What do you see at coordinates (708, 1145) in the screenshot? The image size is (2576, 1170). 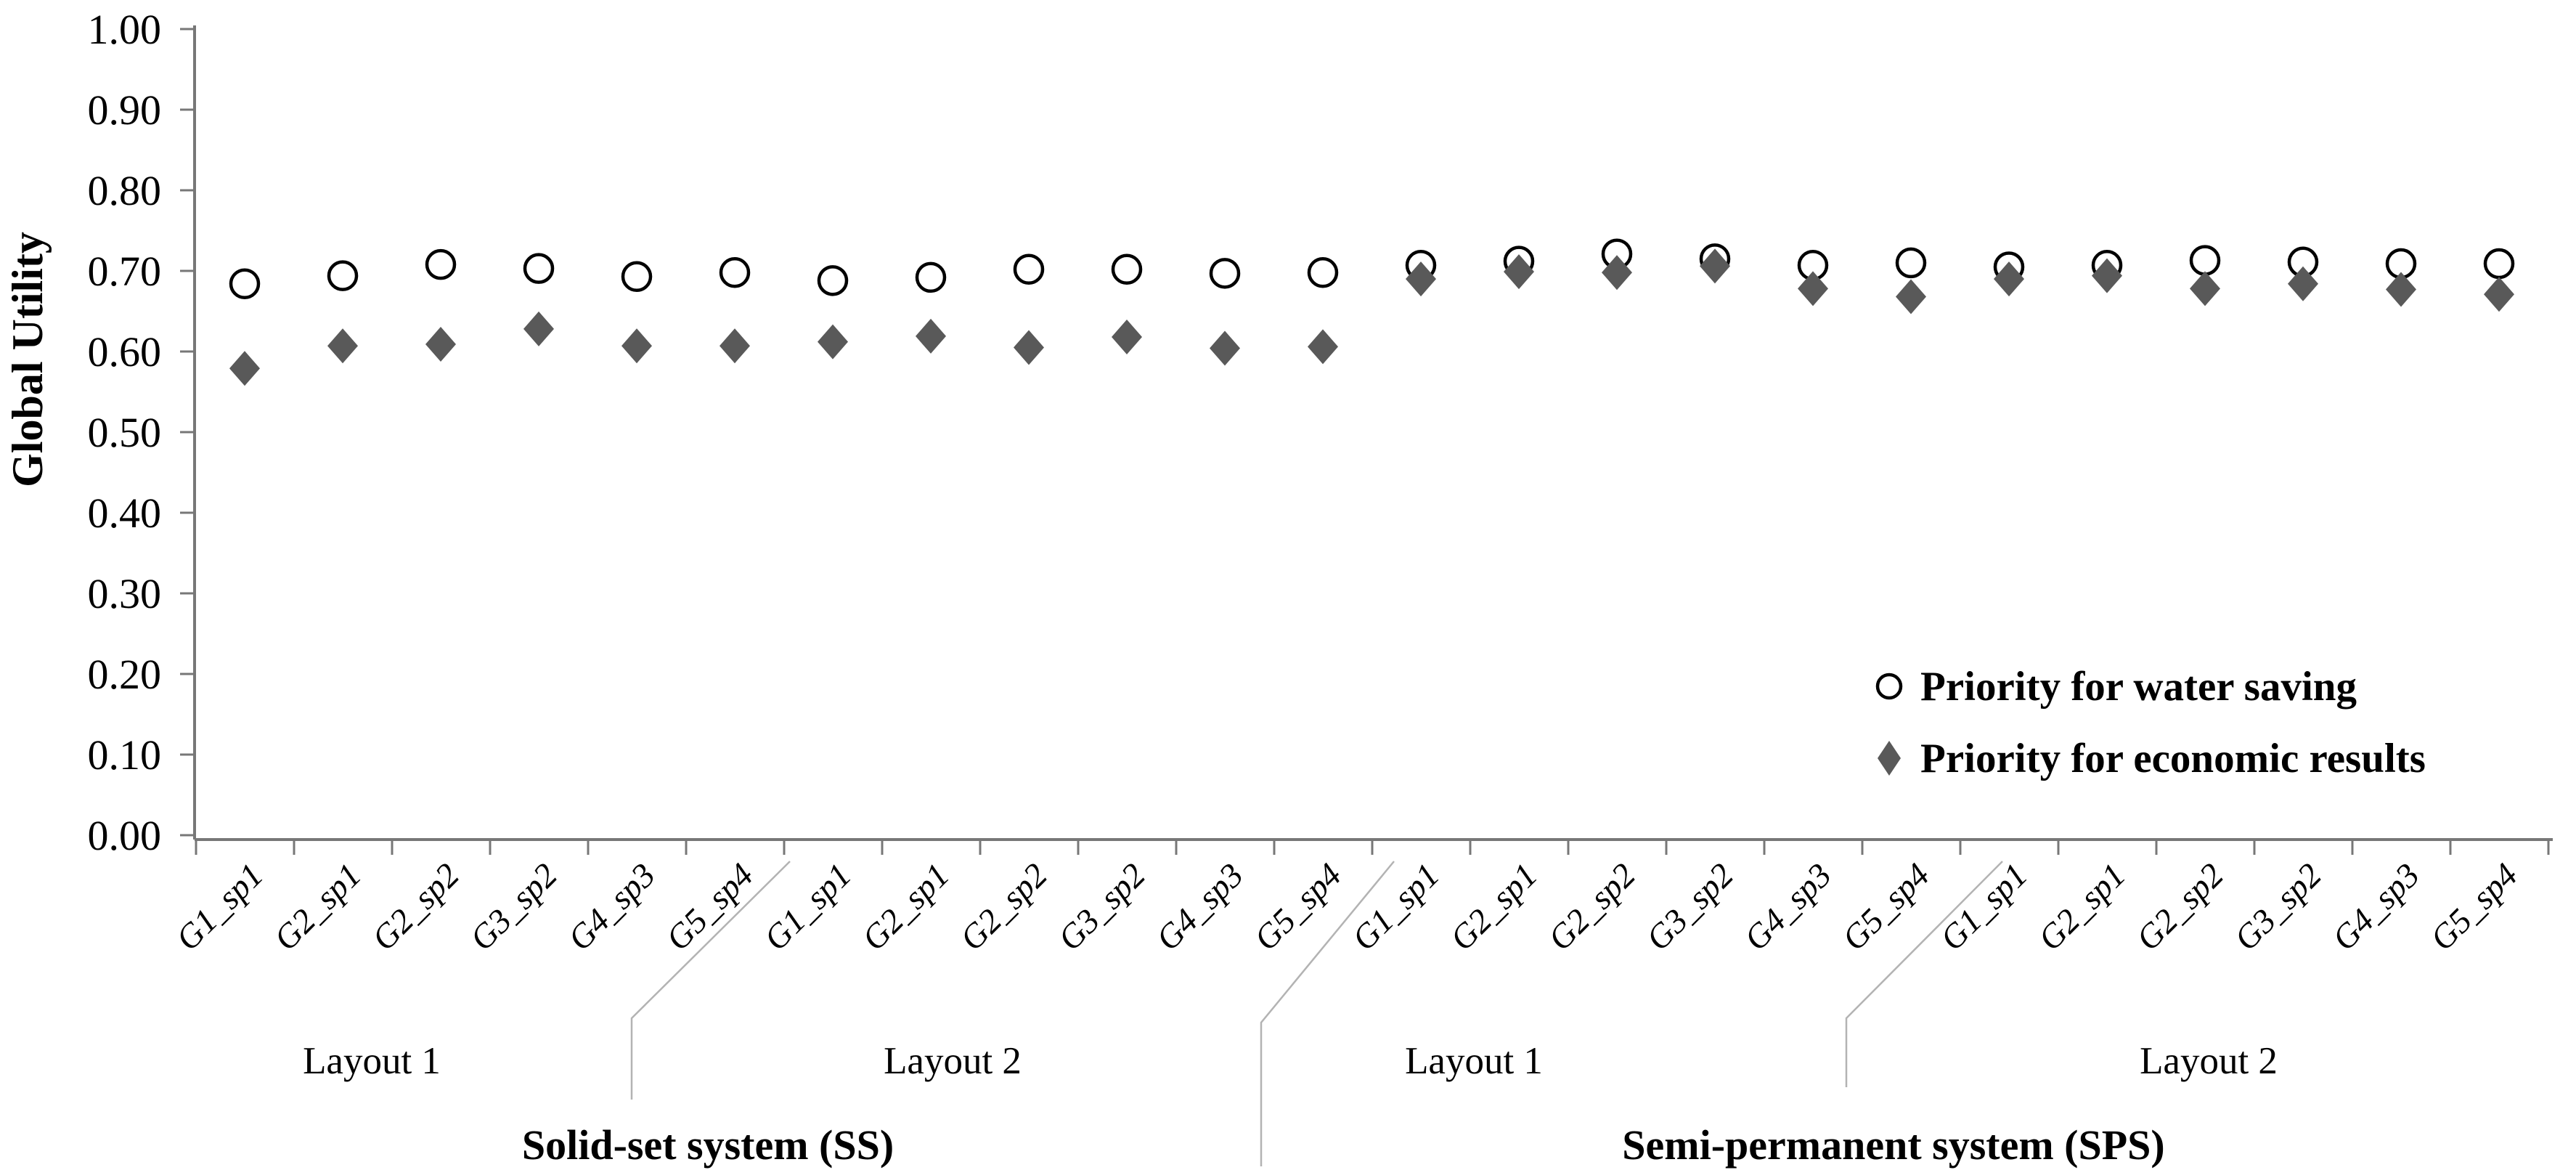 I see `system-label-solid-set: Solid-set system (SS)` at bounding box center [708, 1145].